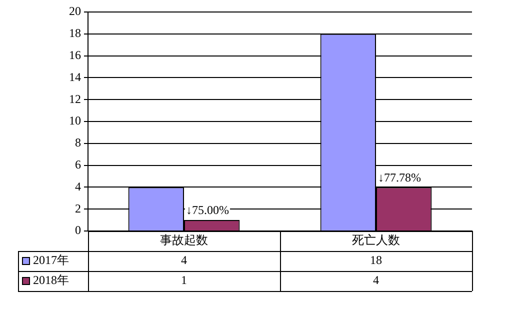  Describe the element at coordinates (51, 260) in the screenshot. I see `legend-label: 2017年` at that location.